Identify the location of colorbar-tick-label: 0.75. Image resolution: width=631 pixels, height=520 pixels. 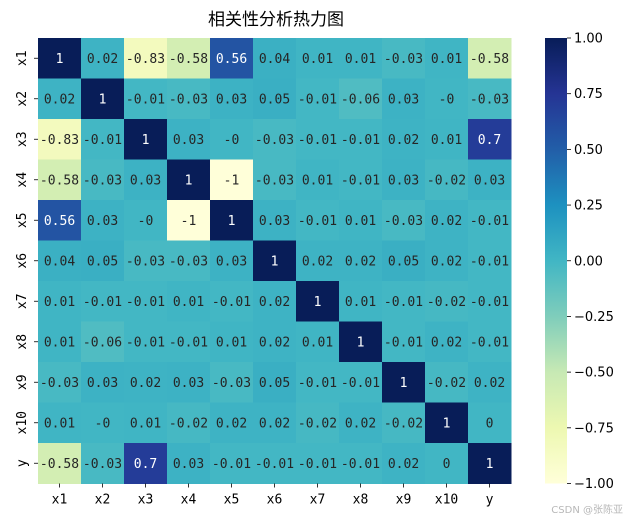
(588, 94).